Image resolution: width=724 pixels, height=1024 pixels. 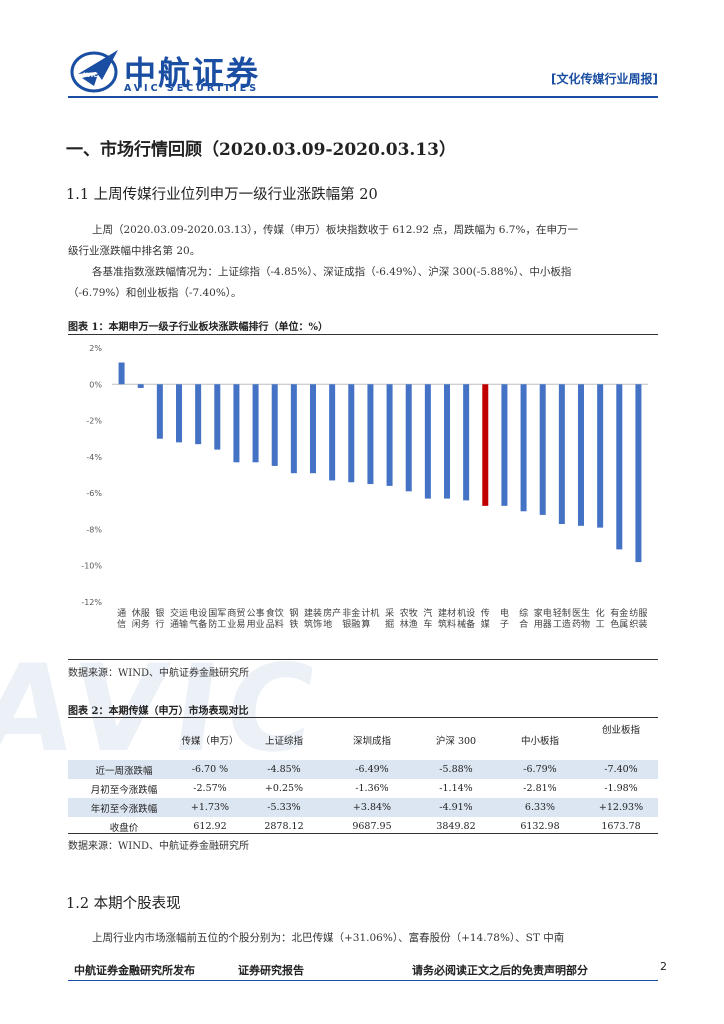 I want to click on table-cell: +1.73%, so click(x=210, y=807).